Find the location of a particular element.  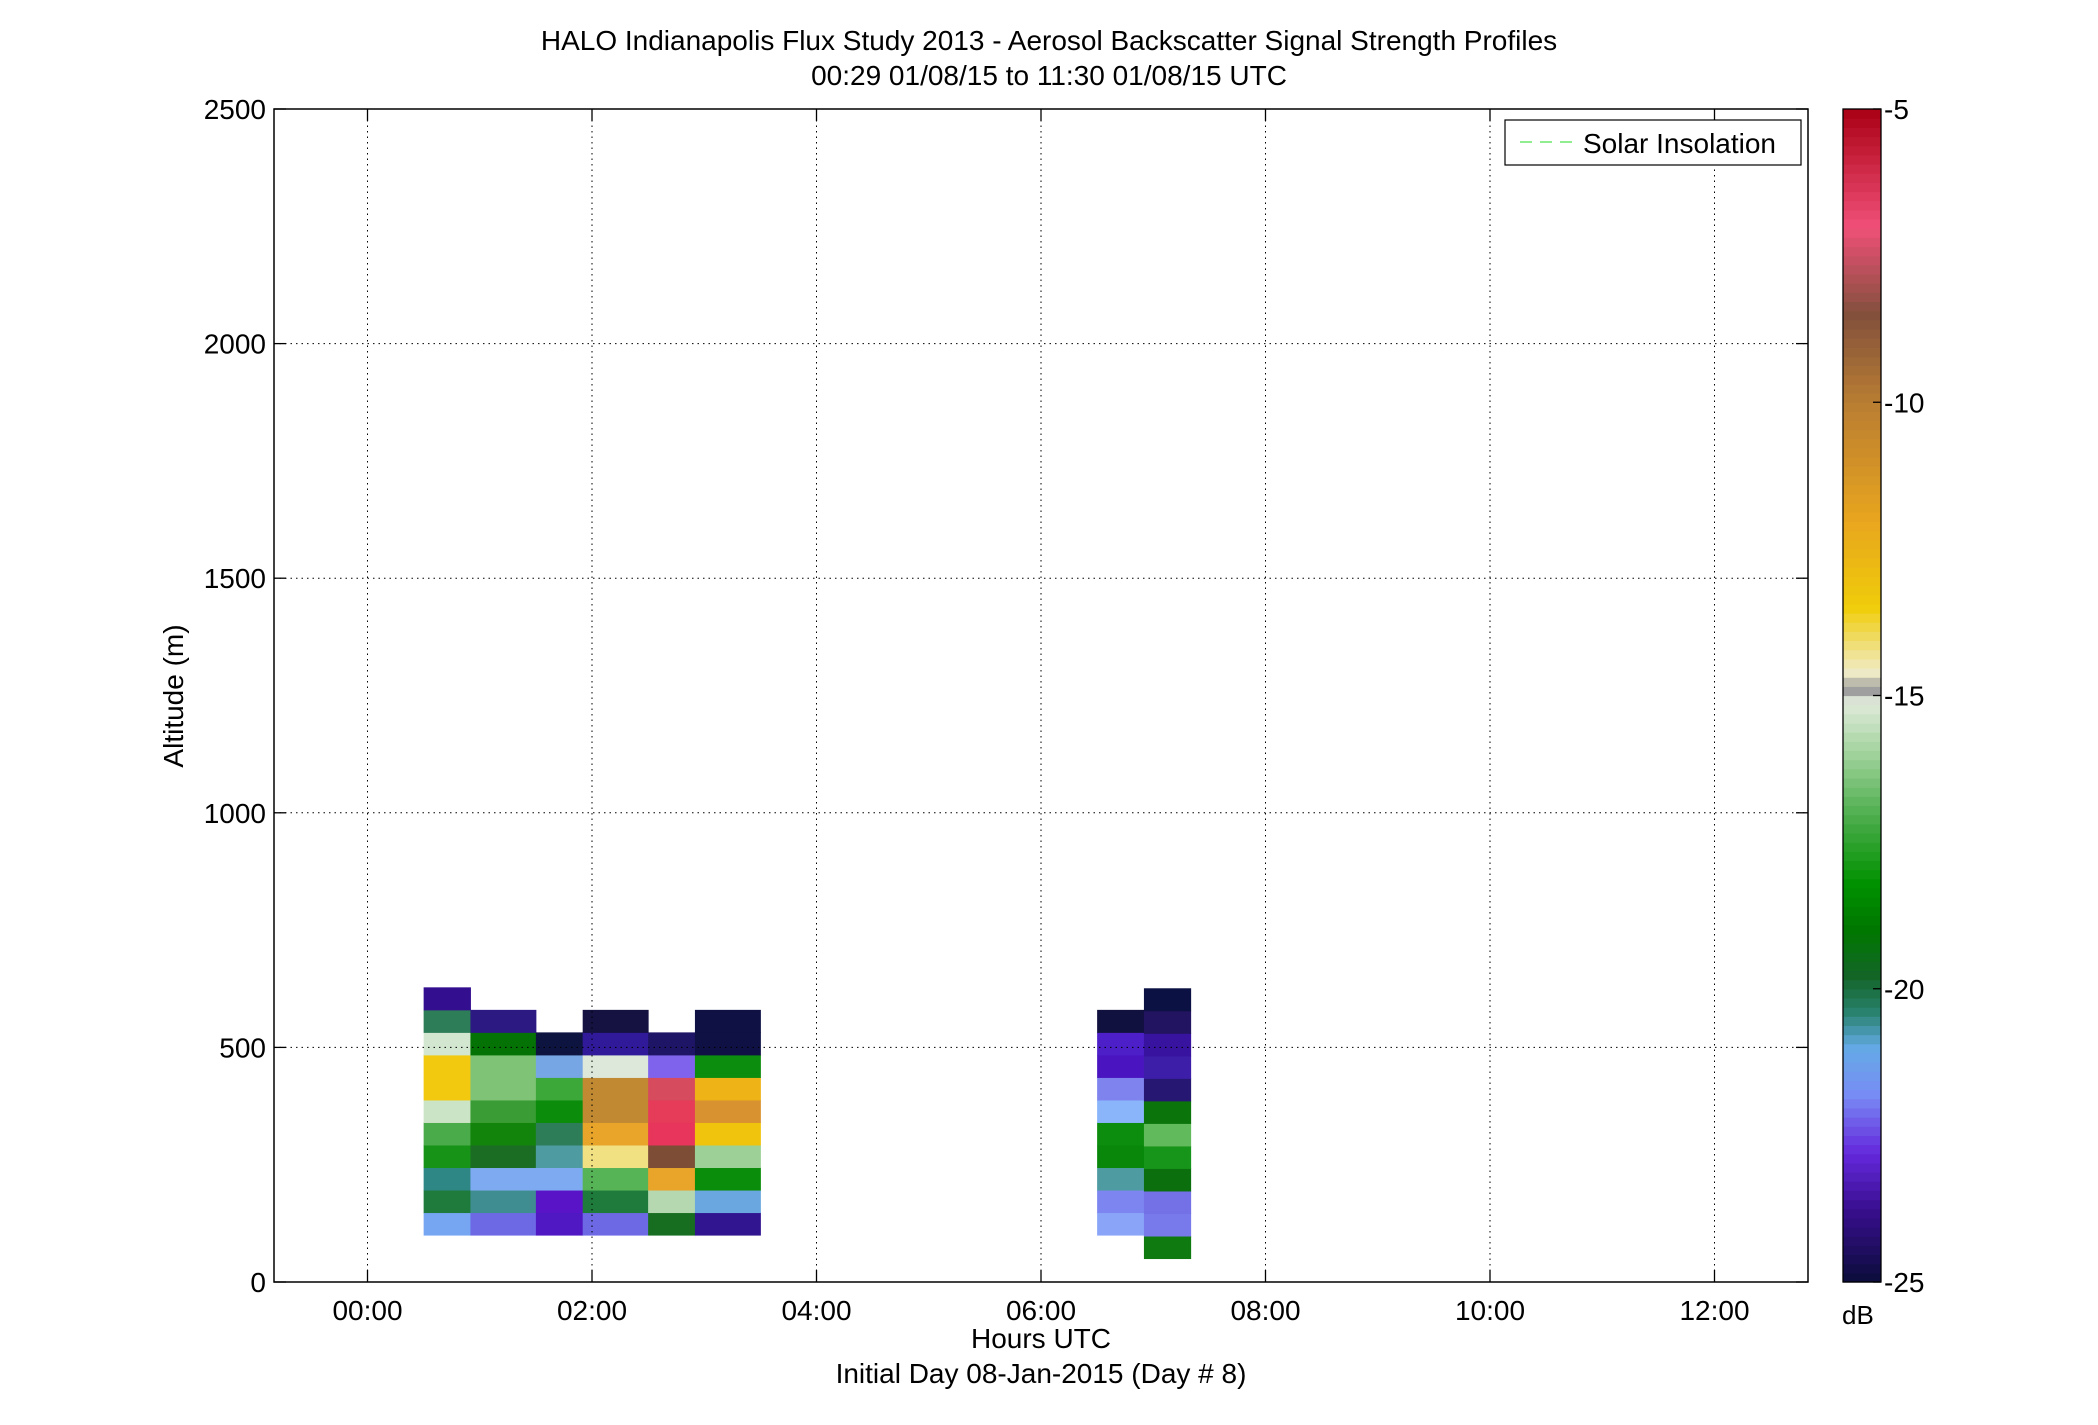

colorbar: -5 -10 -15 -20 -25 is located at coordinates (1883, 696).